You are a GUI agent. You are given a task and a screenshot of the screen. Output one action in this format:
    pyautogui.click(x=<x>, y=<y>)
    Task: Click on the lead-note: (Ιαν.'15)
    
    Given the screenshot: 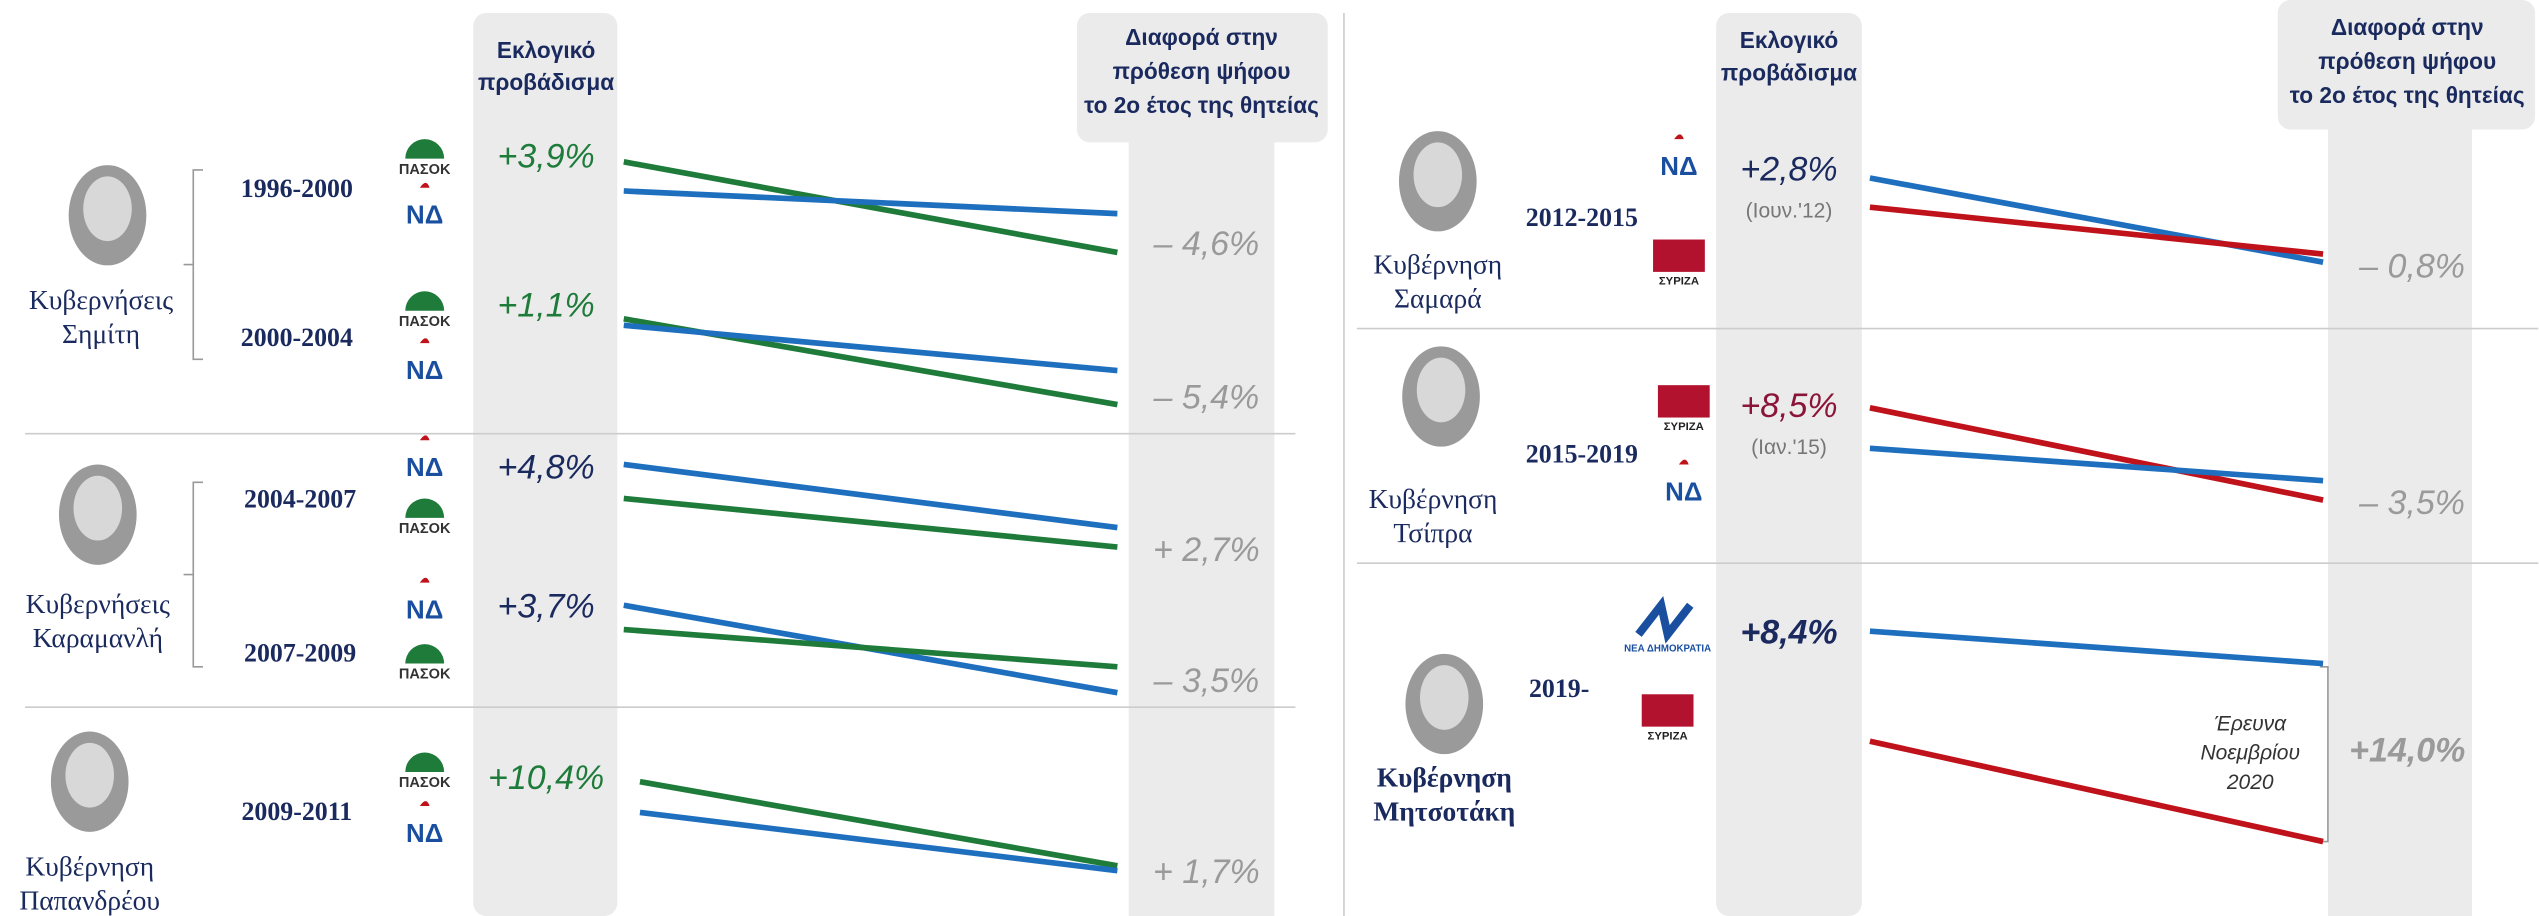 What is the action you would take?
    pyautogui.click(x=1789, y=447)
    